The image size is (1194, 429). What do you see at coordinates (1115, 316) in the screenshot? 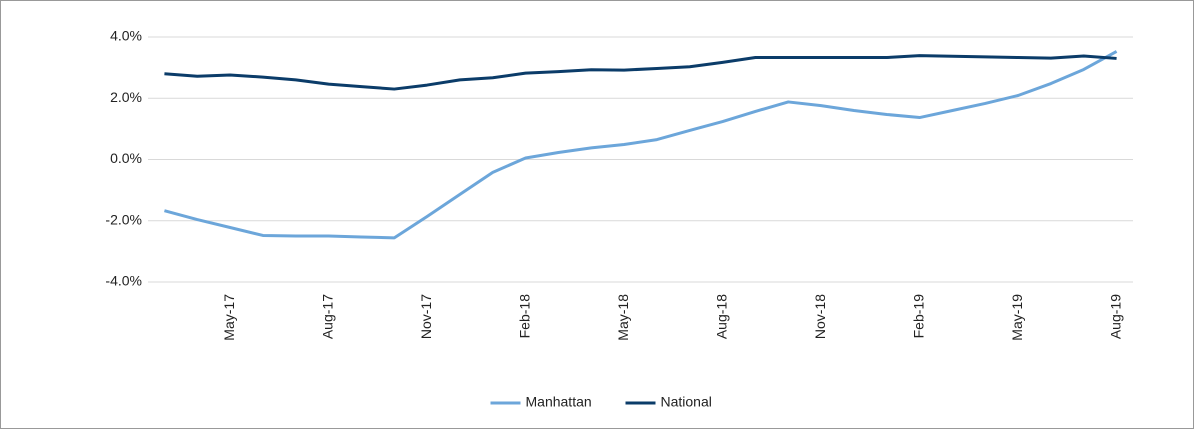
I see `x-tick-label: Aug-19` at bounding box center [1115, 316].